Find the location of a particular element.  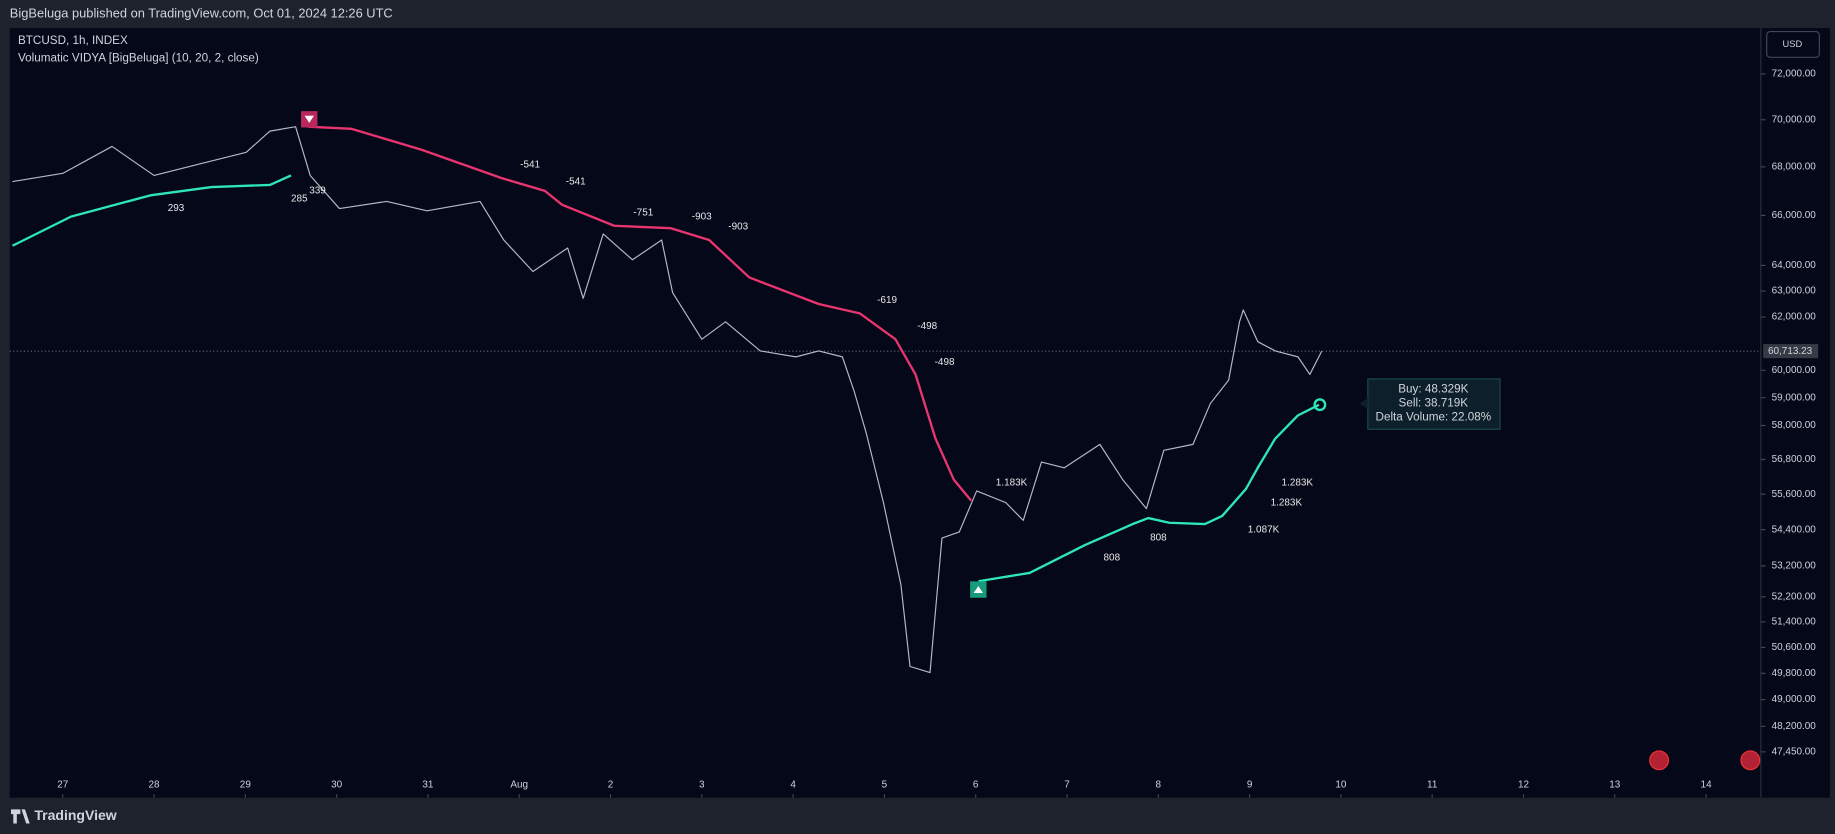

y-tick-label: 54,400.00 is located at coordinates (1794, 529).